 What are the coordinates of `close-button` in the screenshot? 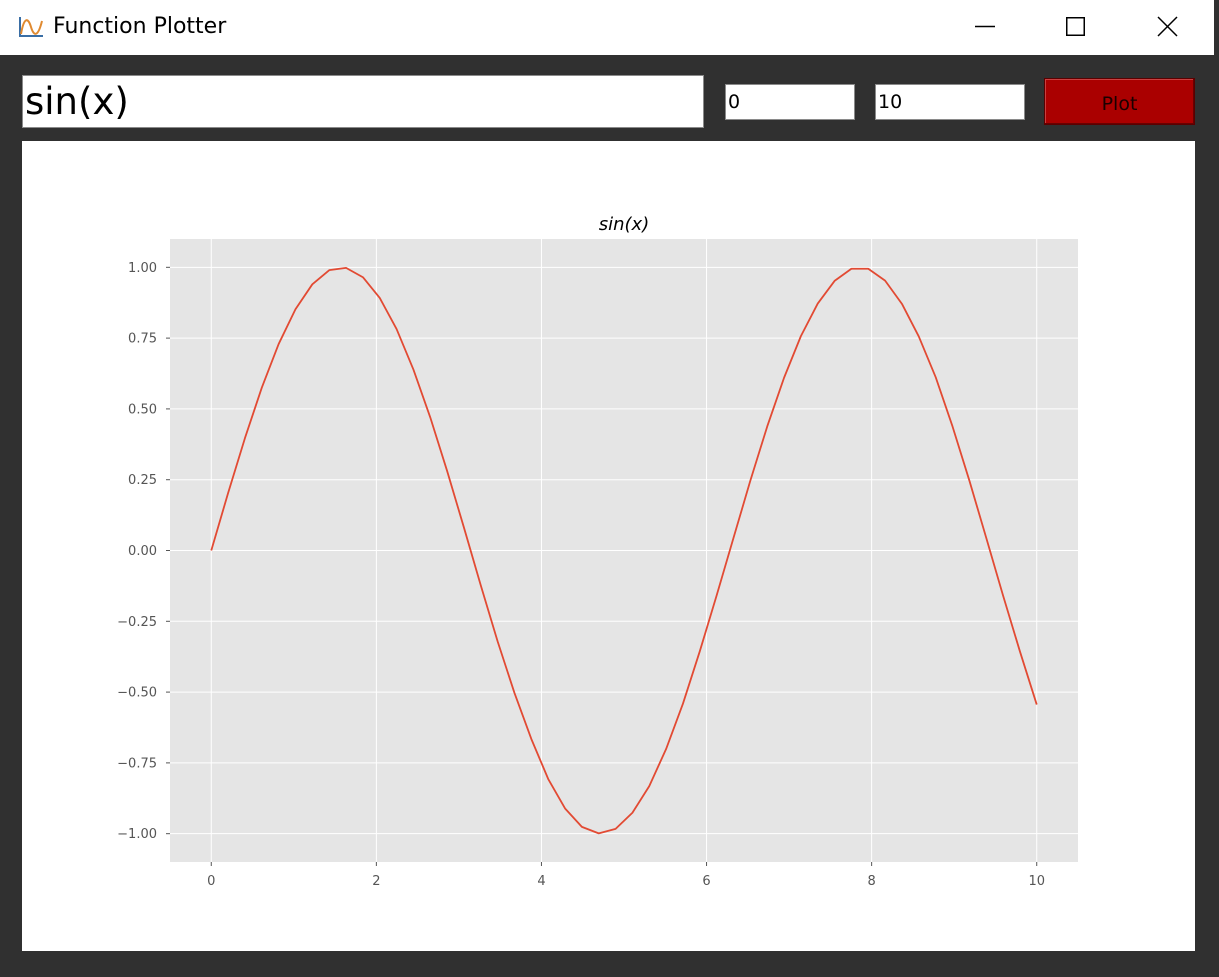 It's located at (1168, 27).